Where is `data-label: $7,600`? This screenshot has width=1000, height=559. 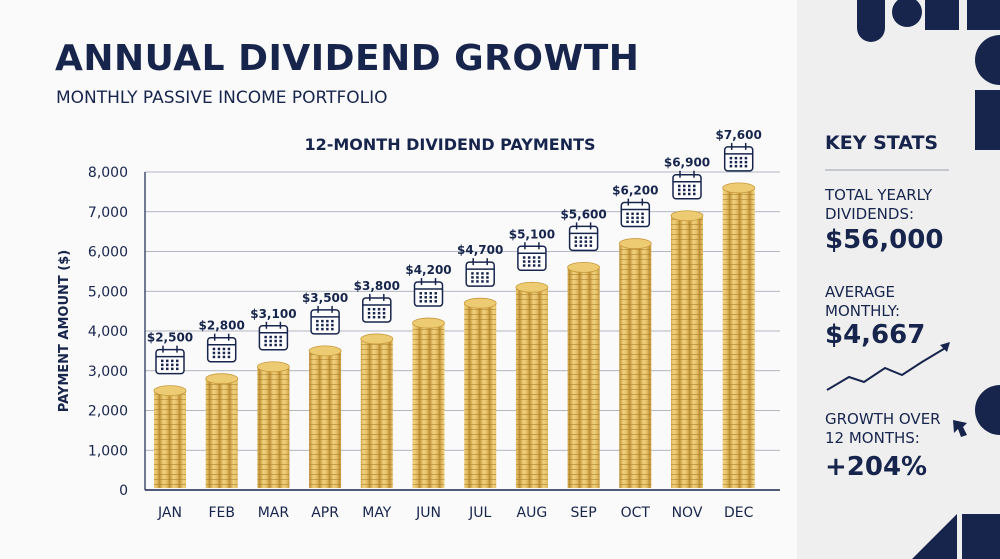
data-label: $7,600 is located at coordinates (739, 135).